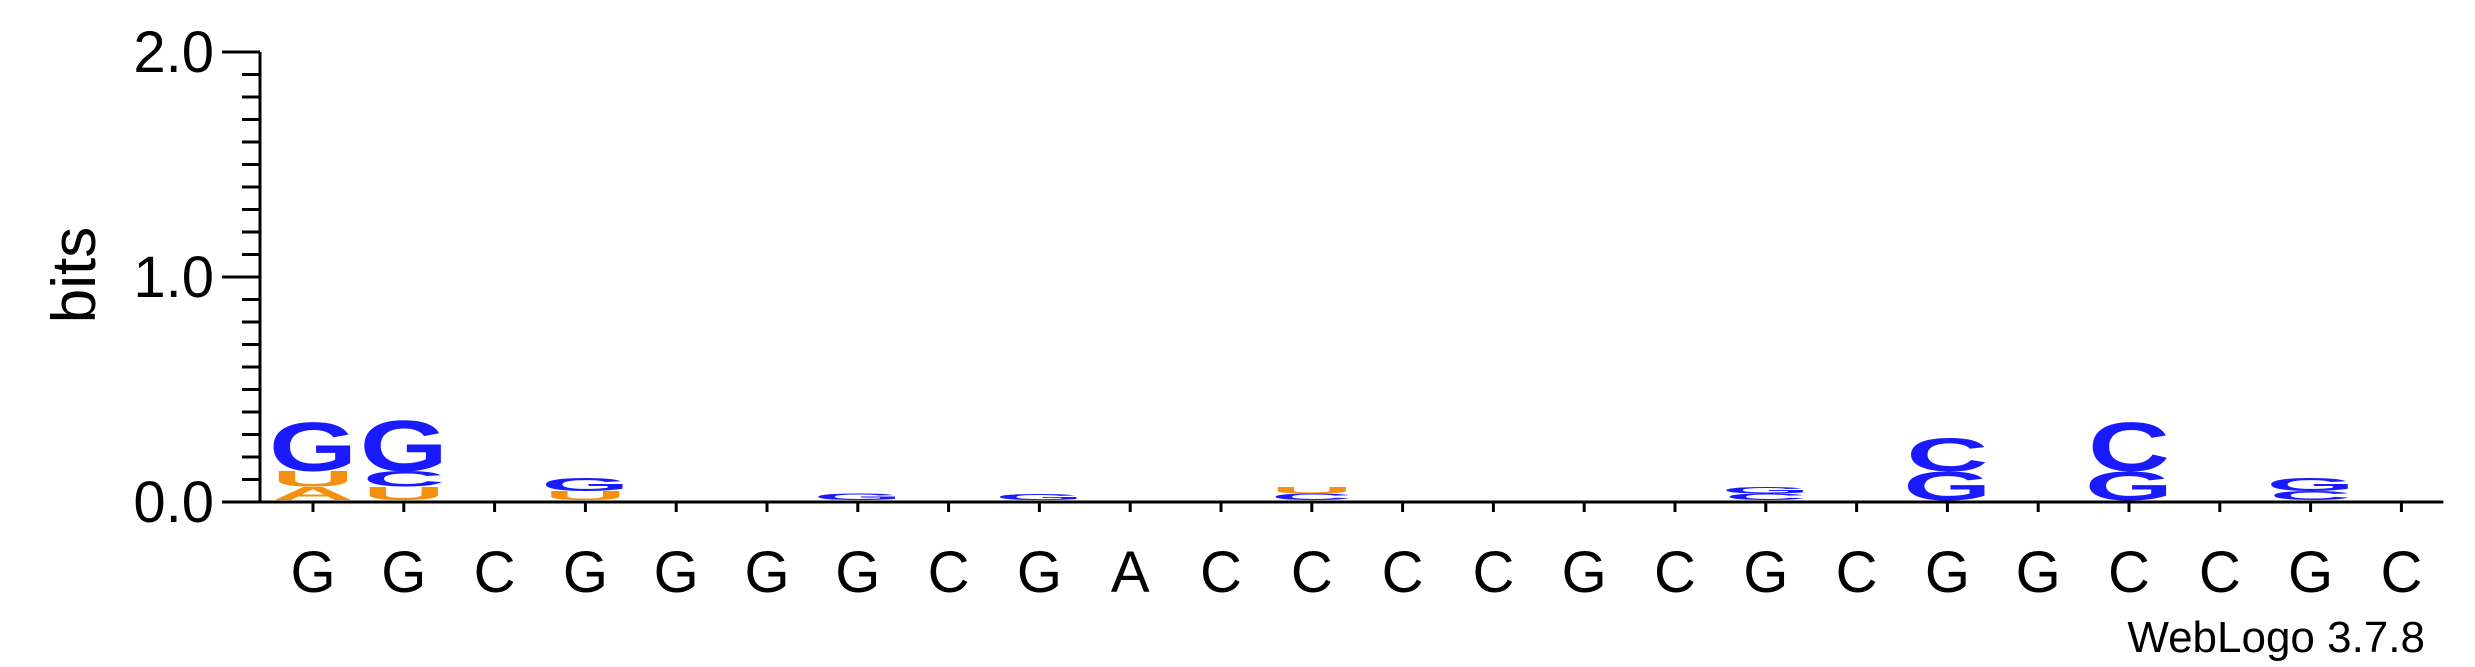  What do you see at coordinates (313, 493) in the screenshot?
I see `logo-letter-A: A` at bounding box center [313, 493].